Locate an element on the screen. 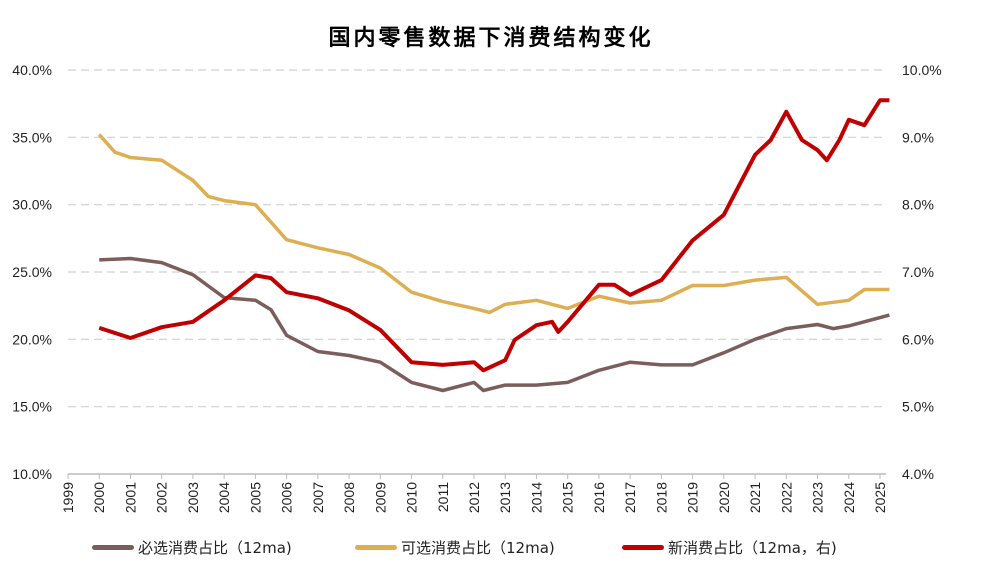 This screenshot has height=567, width=982. x-axis-tick-label: 2023 is located at coordinates (818, 497).